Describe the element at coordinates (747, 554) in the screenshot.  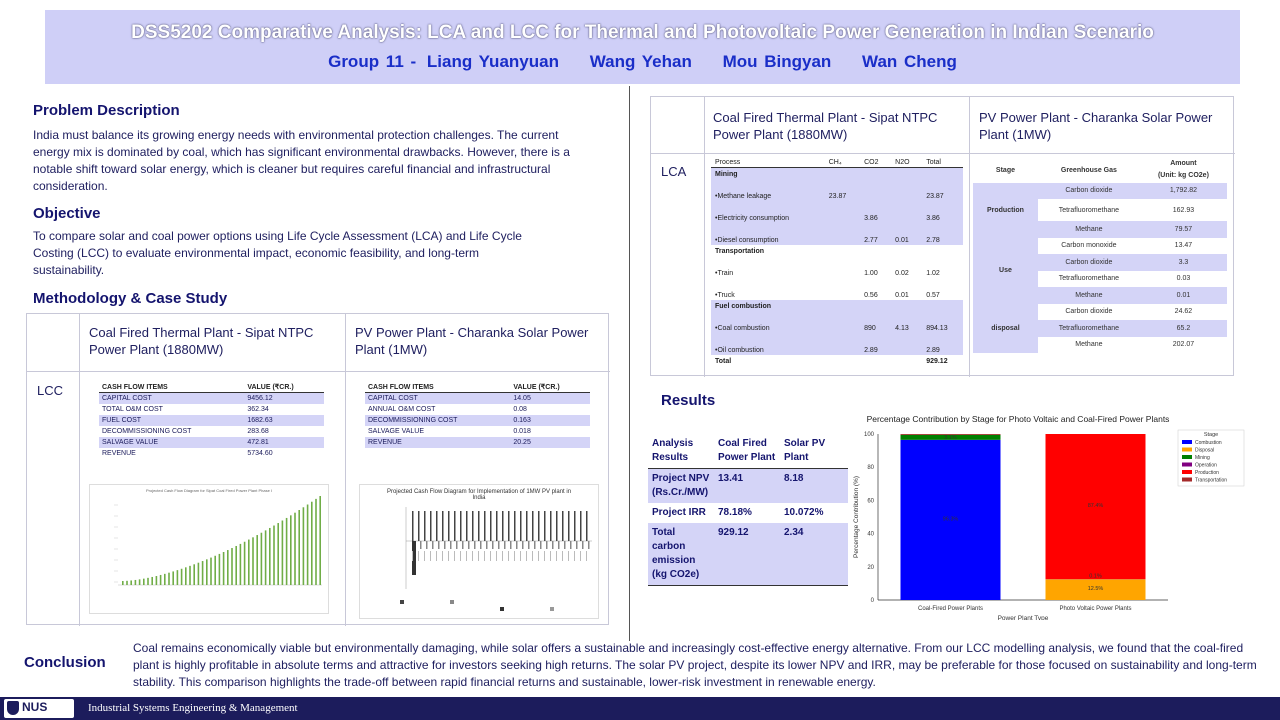
I see `table-cell: 929.12` at that location.